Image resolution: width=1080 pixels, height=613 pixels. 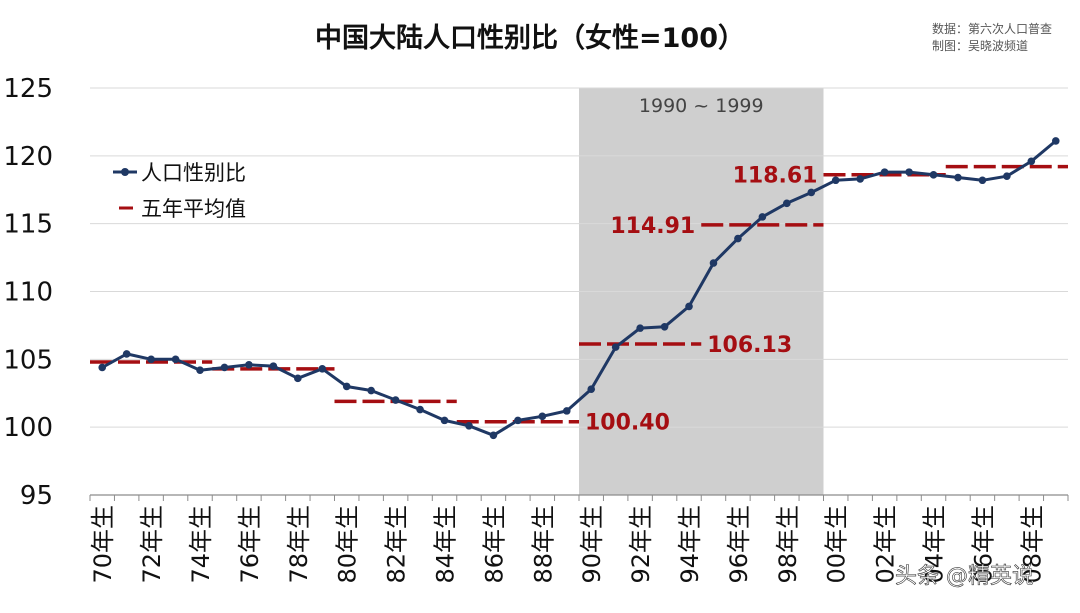 What do you see at coordinates (28, 225) in the screenshot?
I see `y-tick-label-115: 115` at bounding box center [28, 225].